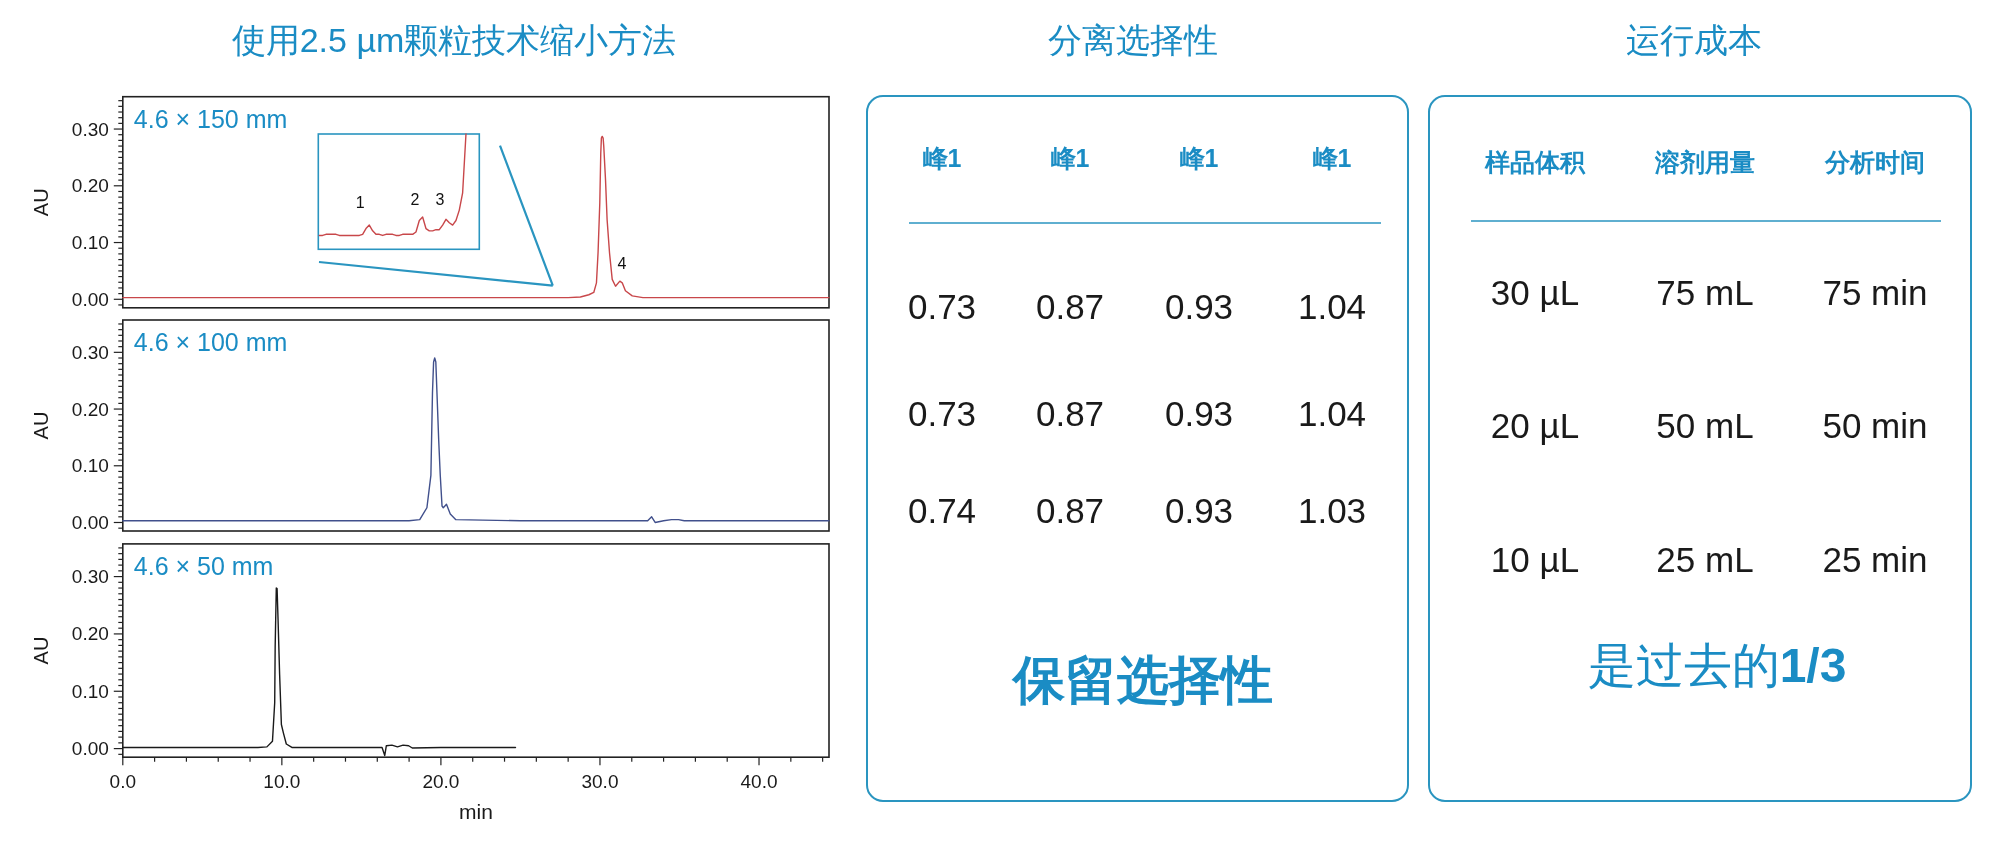 This screenshot has height=847, width=2000. Describe the element at coordinates (1875, 292) in the screenshot. I see `data-label: 75 min` at that location.